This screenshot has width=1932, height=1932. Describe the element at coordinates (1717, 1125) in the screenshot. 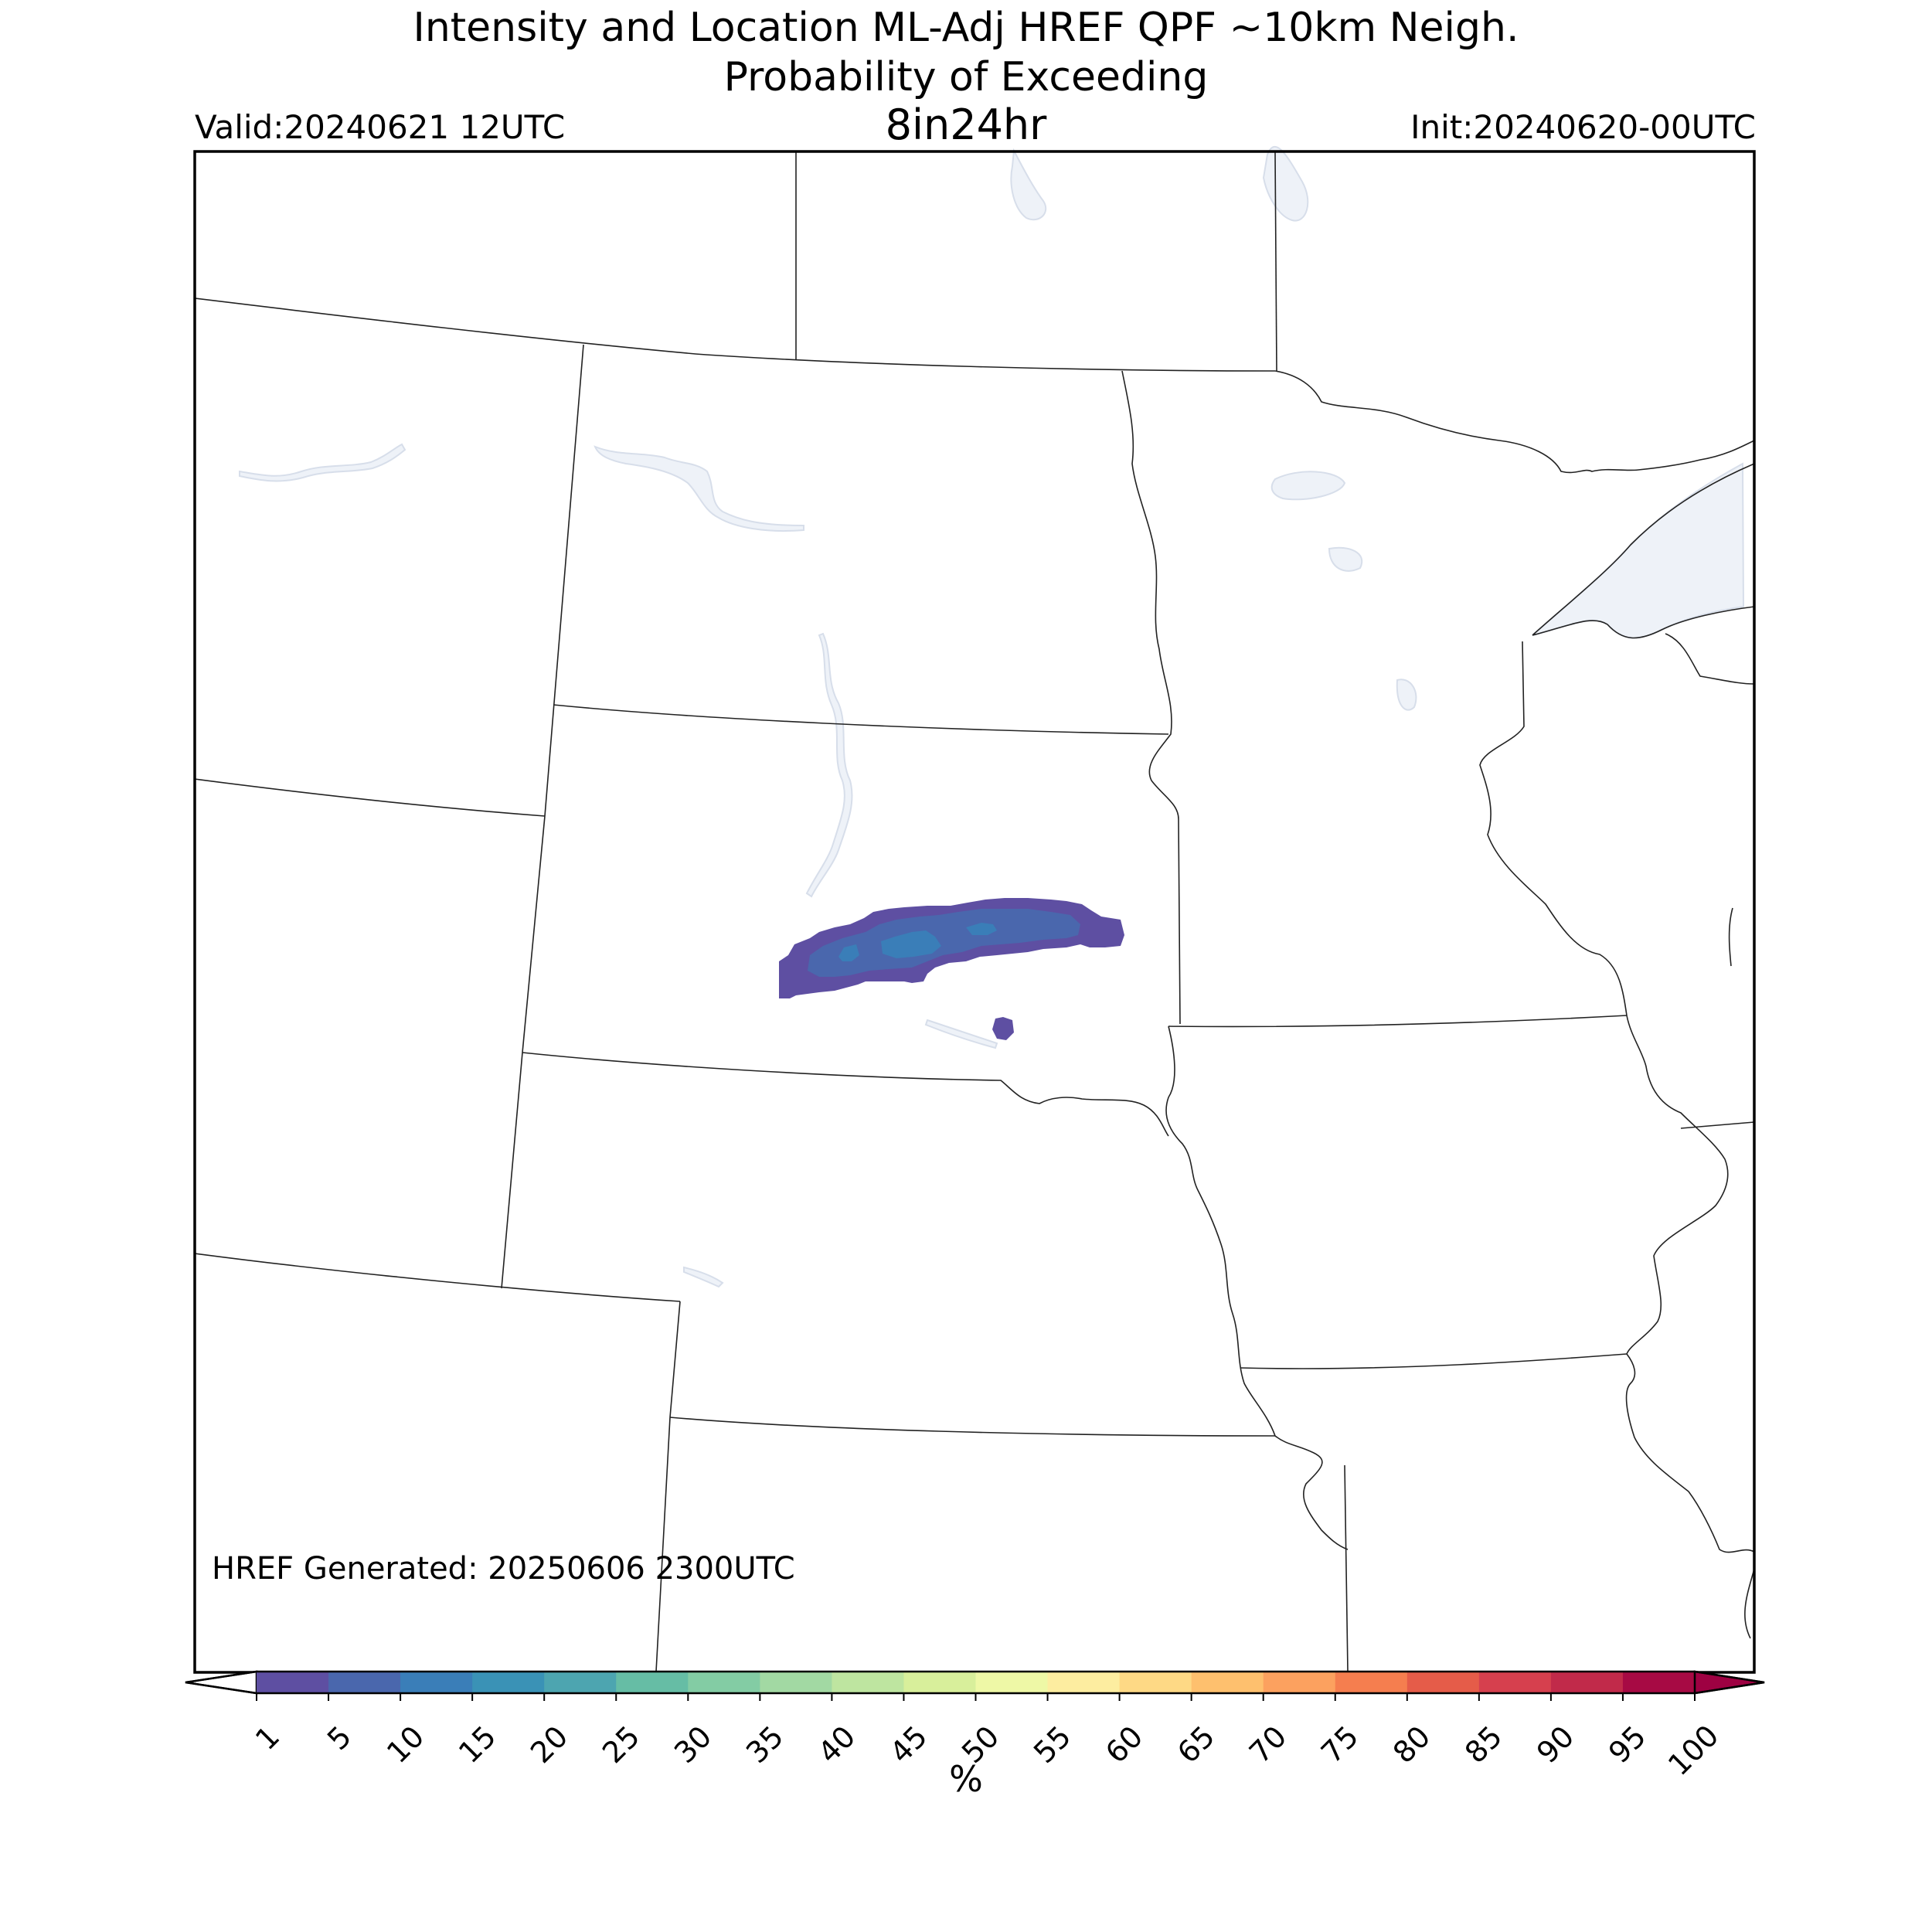

I see `border-wisconsin-illinois` at that location.